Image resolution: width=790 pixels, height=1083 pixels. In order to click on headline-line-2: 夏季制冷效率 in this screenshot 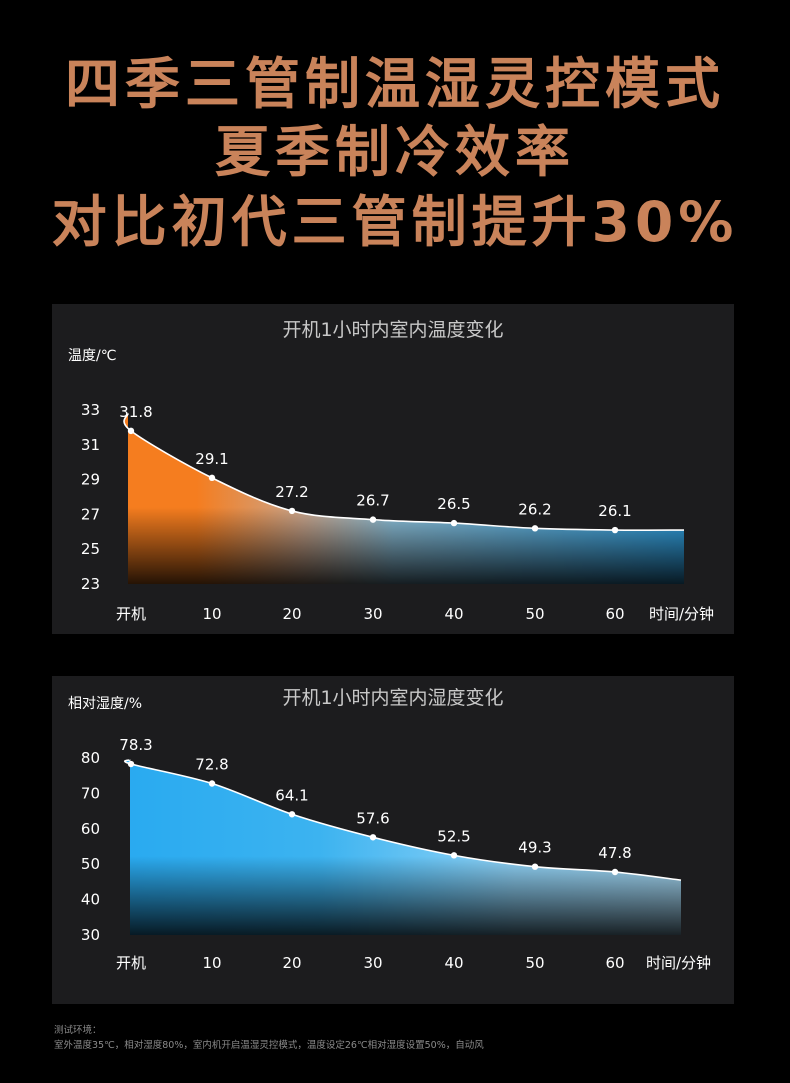, I will do `click(394, 152)`.